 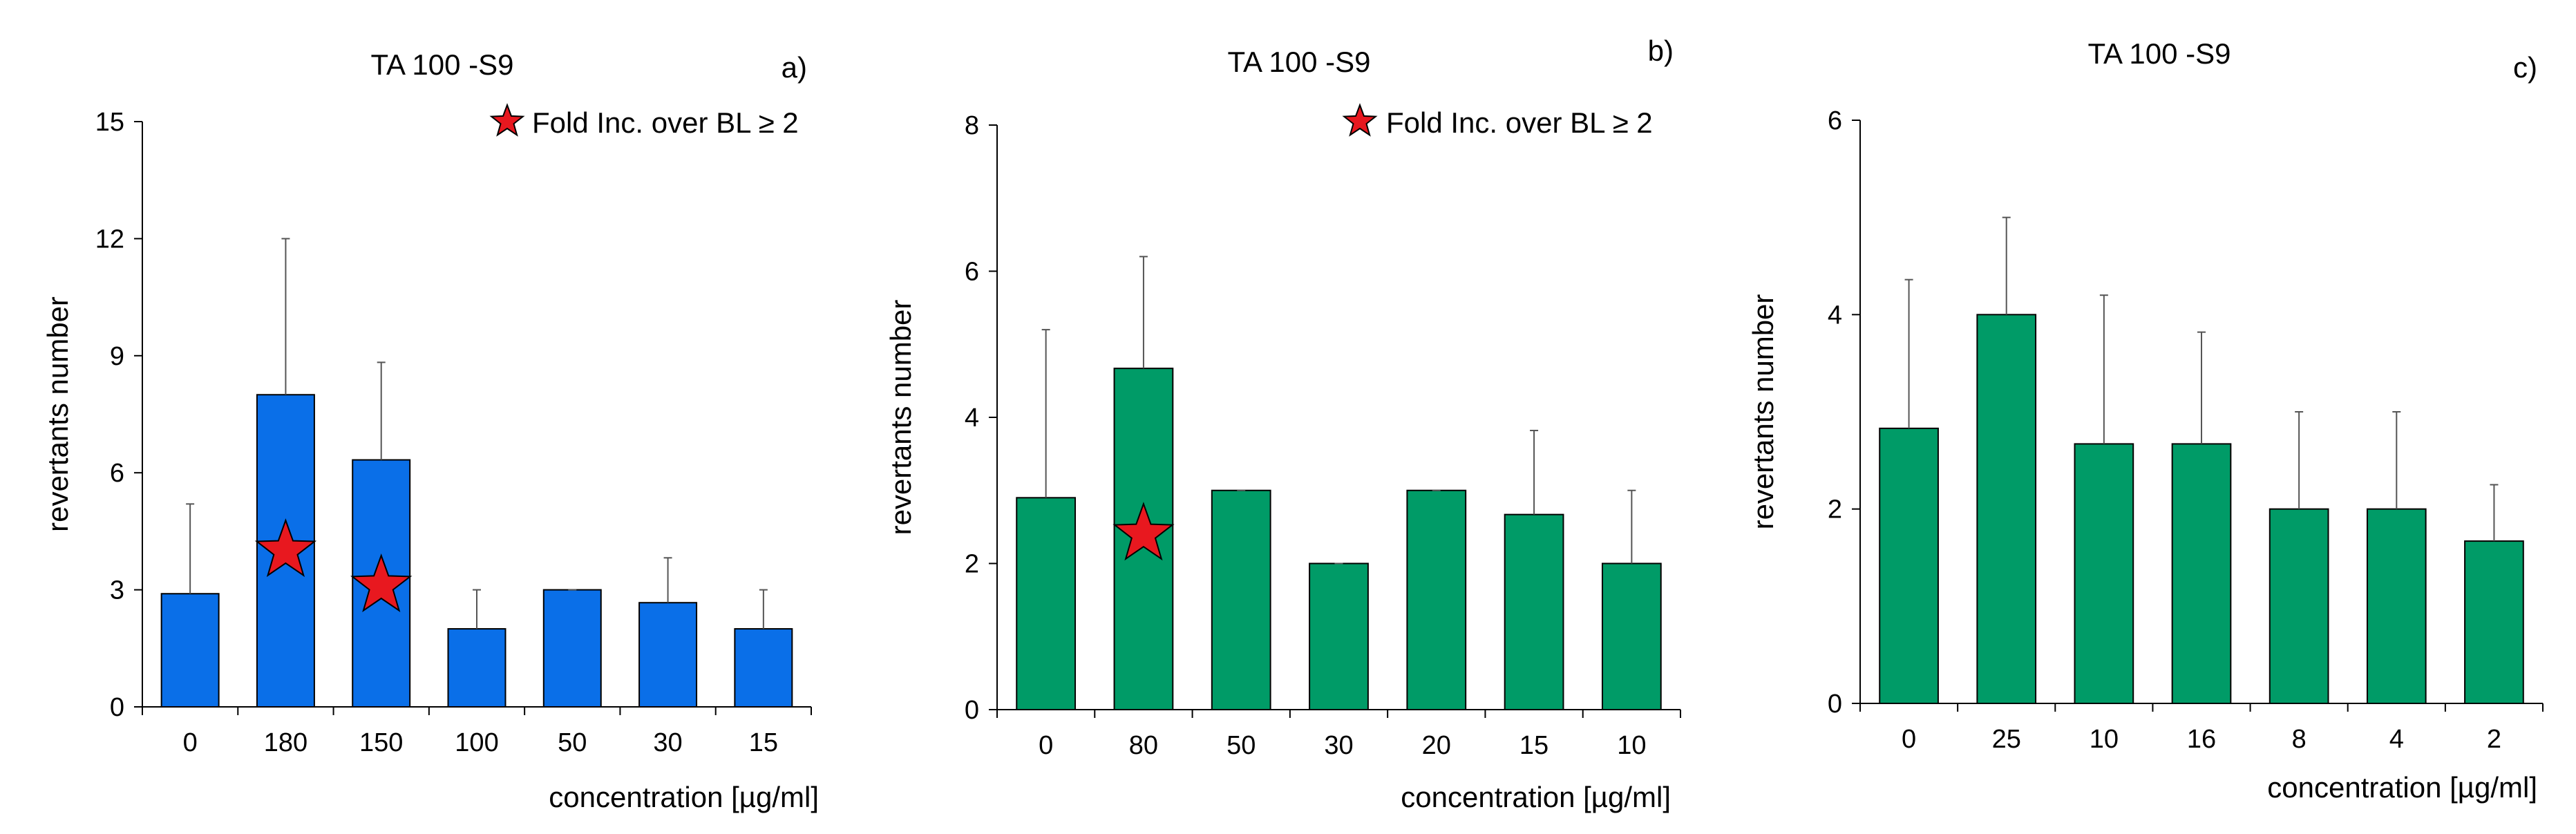 What do you see at coordinates (2396, 739) in the screenshot?
I see `x-tick-label: 4` at bounding box center [2396, 739].